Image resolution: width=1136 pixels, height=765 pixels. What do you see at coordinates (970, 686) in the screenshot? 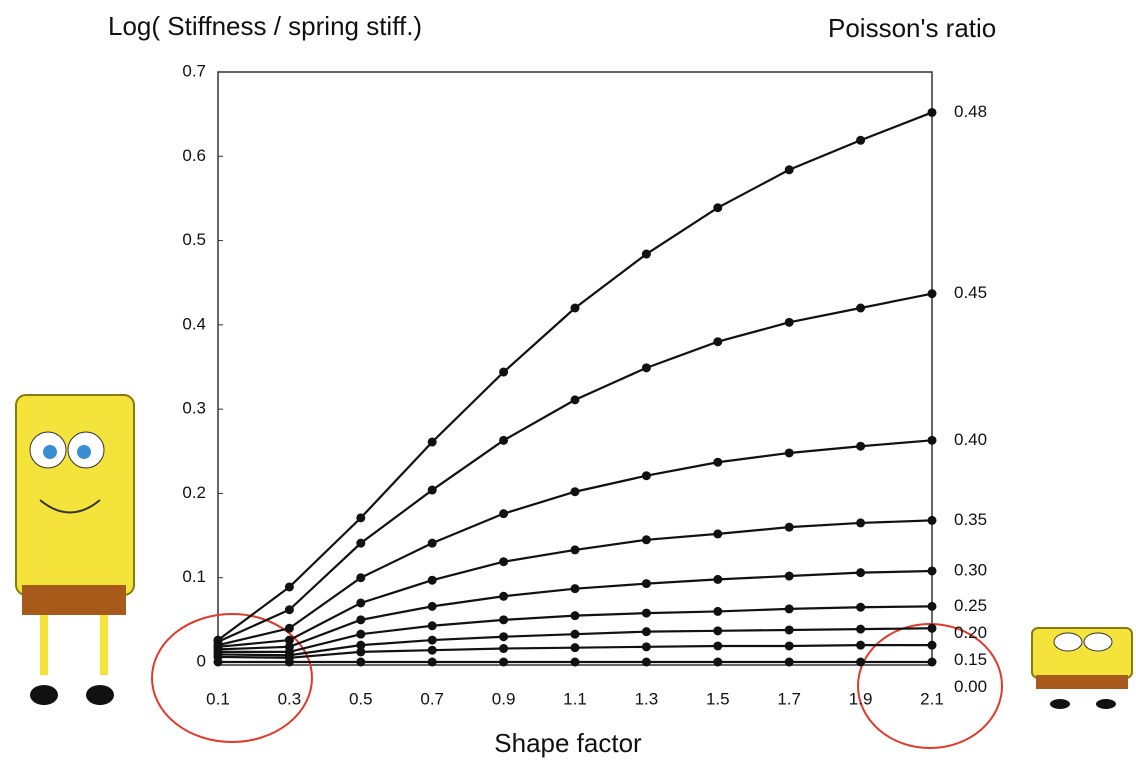
I see `series-label: 0.00` at bounding box center [970, 686].